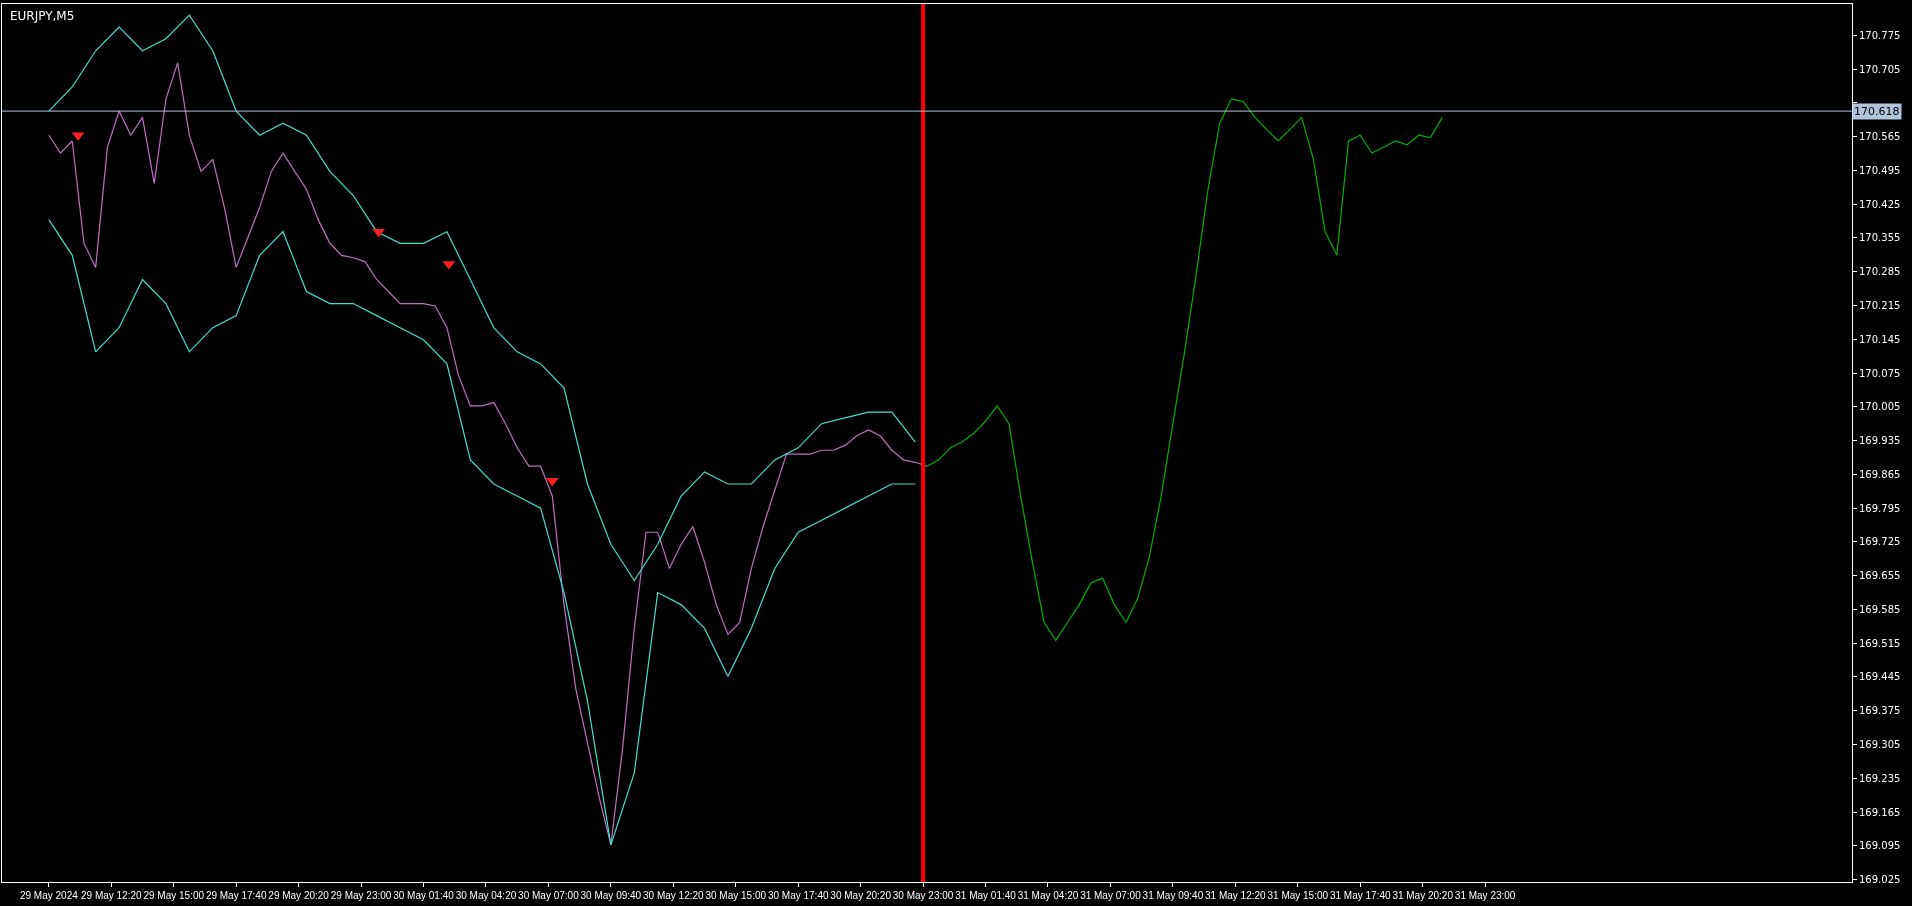  What do you see at coordinates (923, 895) in the screenshot?
I see `x-tick-label: 30 May 23:00` at bounding box center [923, 895].